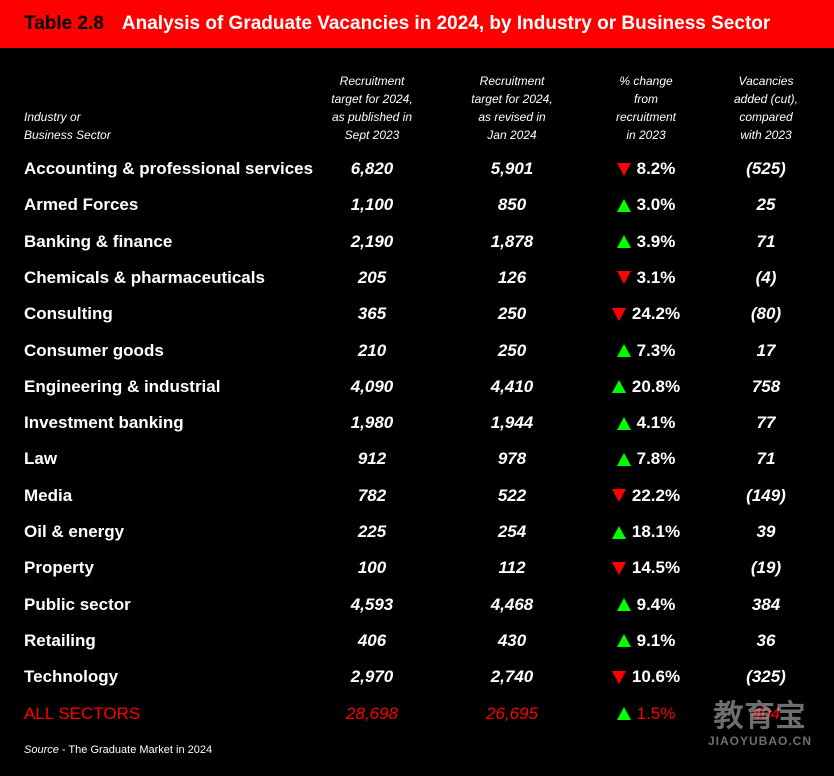 This screenshot has height=776, width=834. I want to click on pct-change-text: 14.5%, so click(656, 568).